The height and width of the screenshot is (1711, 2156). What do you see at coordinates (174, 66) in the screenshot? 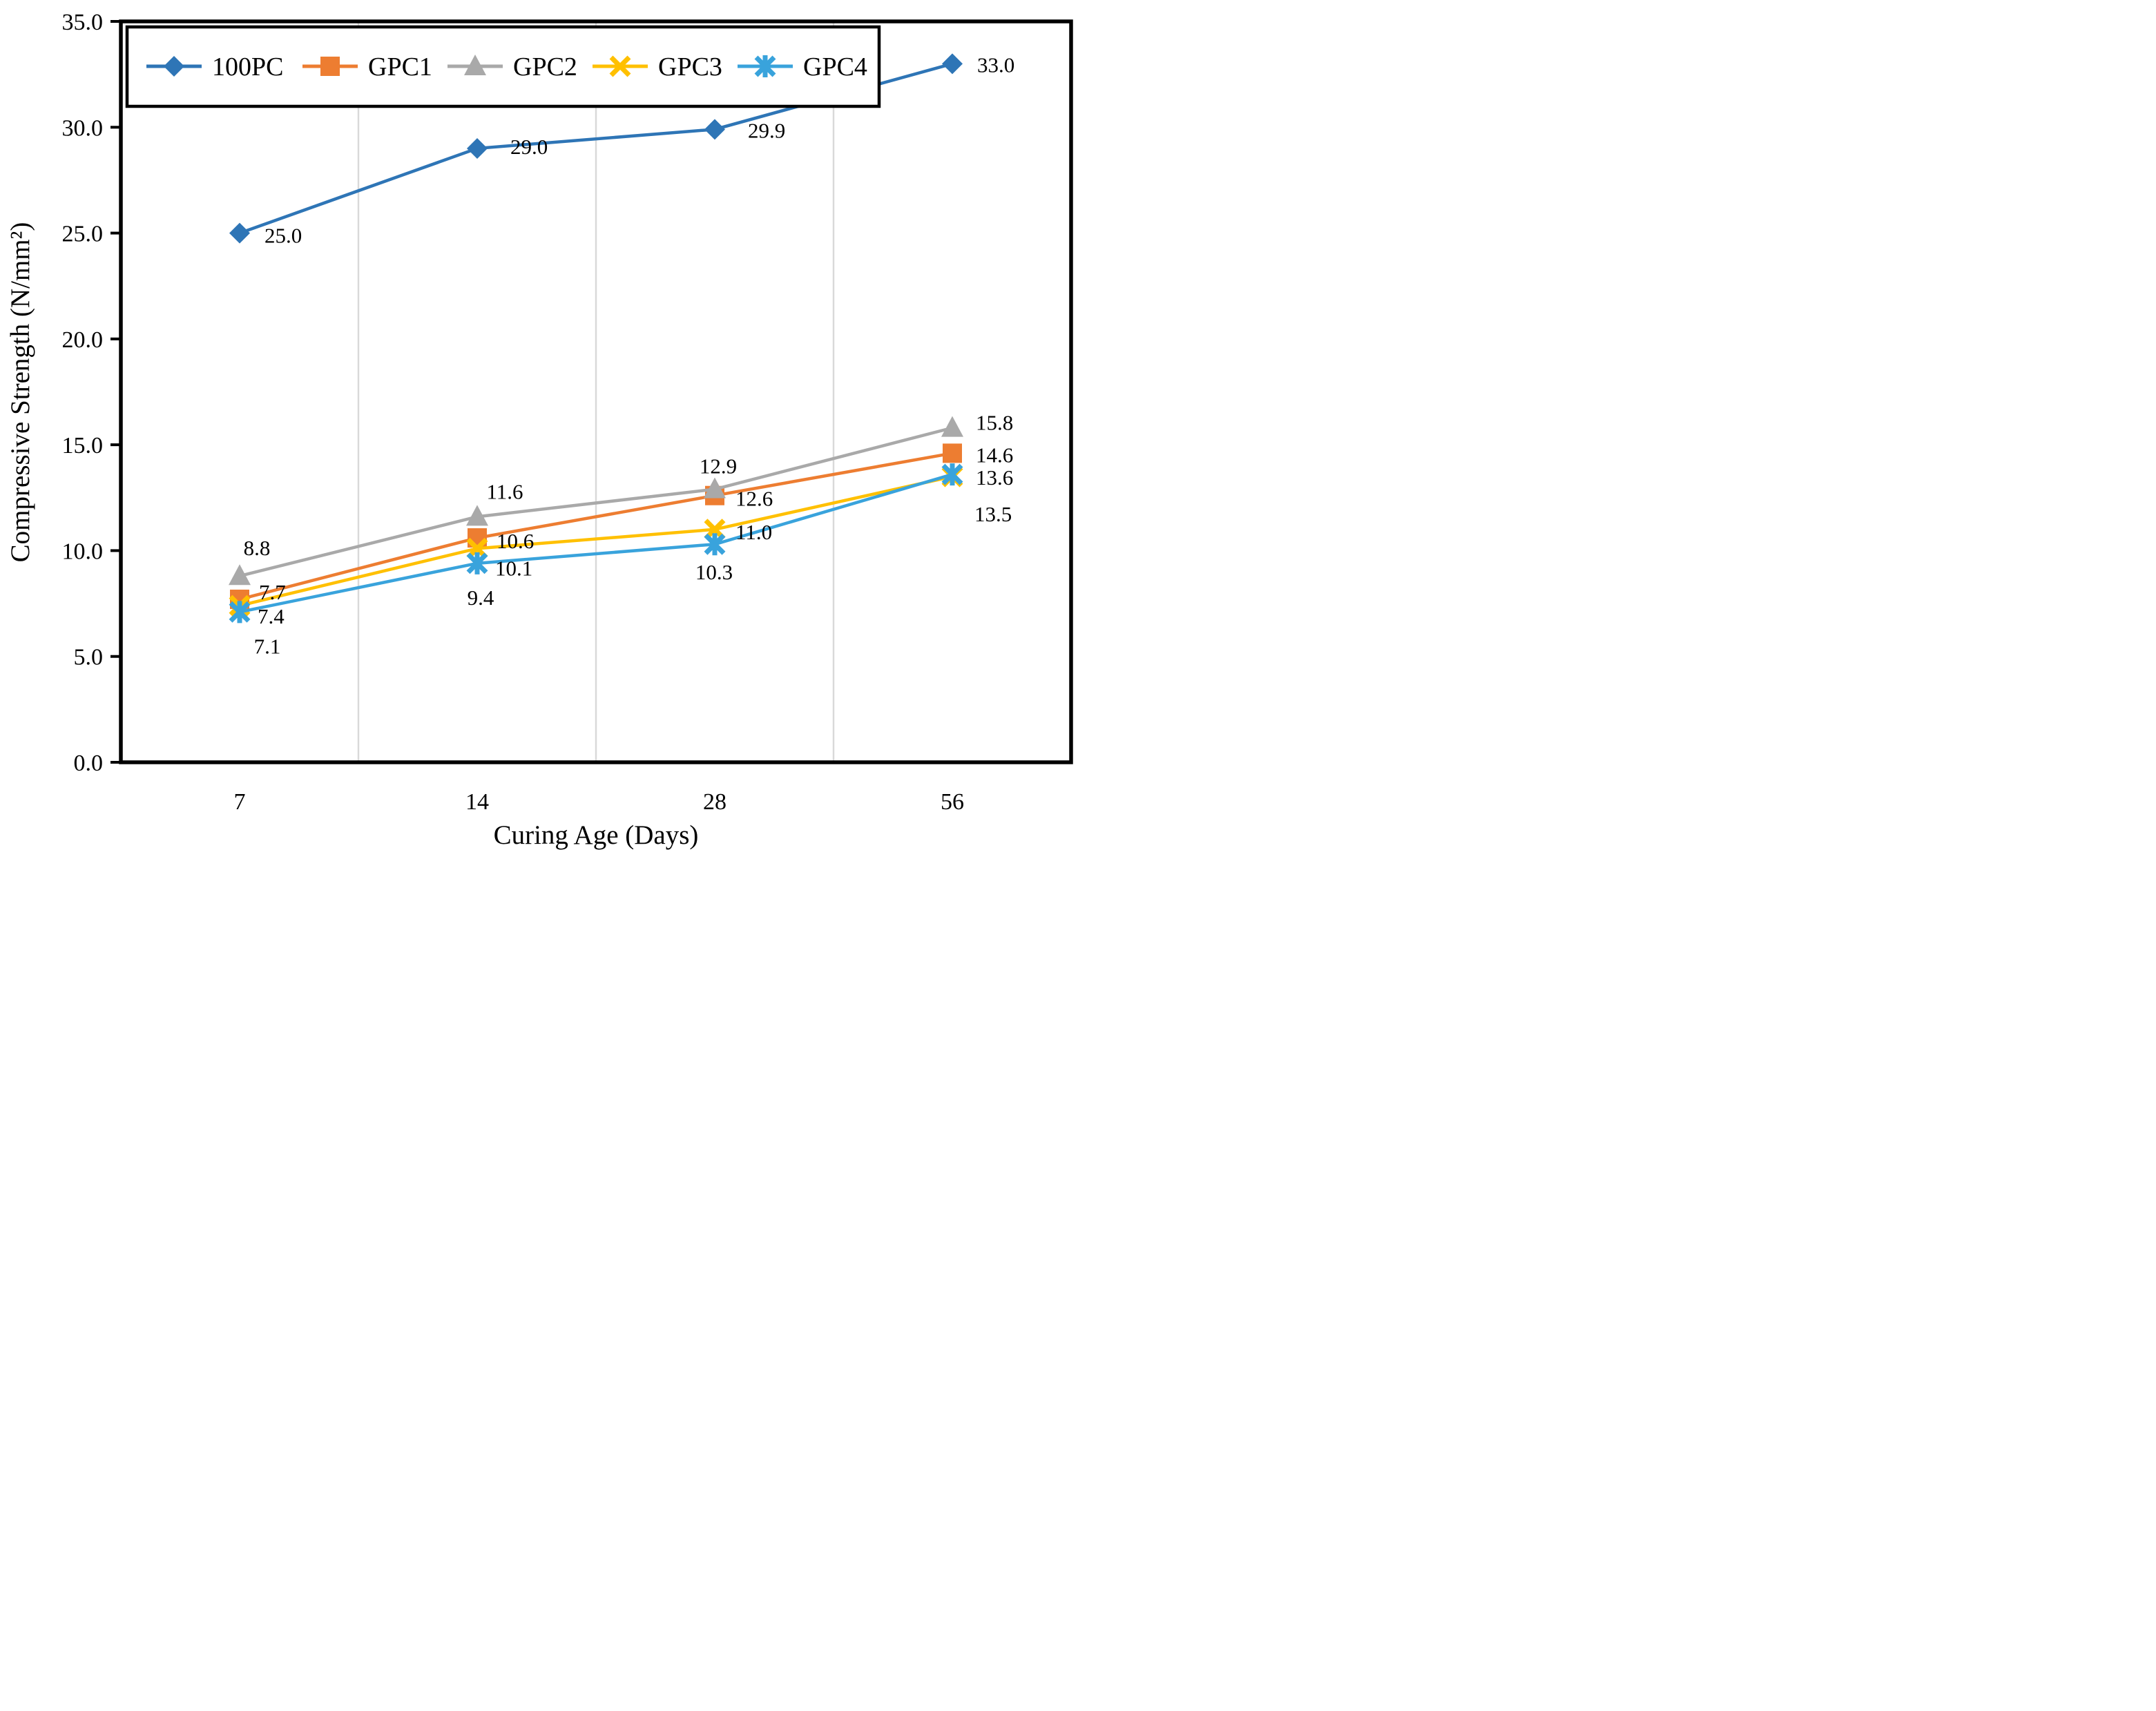
I see `legend-marker-100PC` at bounding box center [174, 66].